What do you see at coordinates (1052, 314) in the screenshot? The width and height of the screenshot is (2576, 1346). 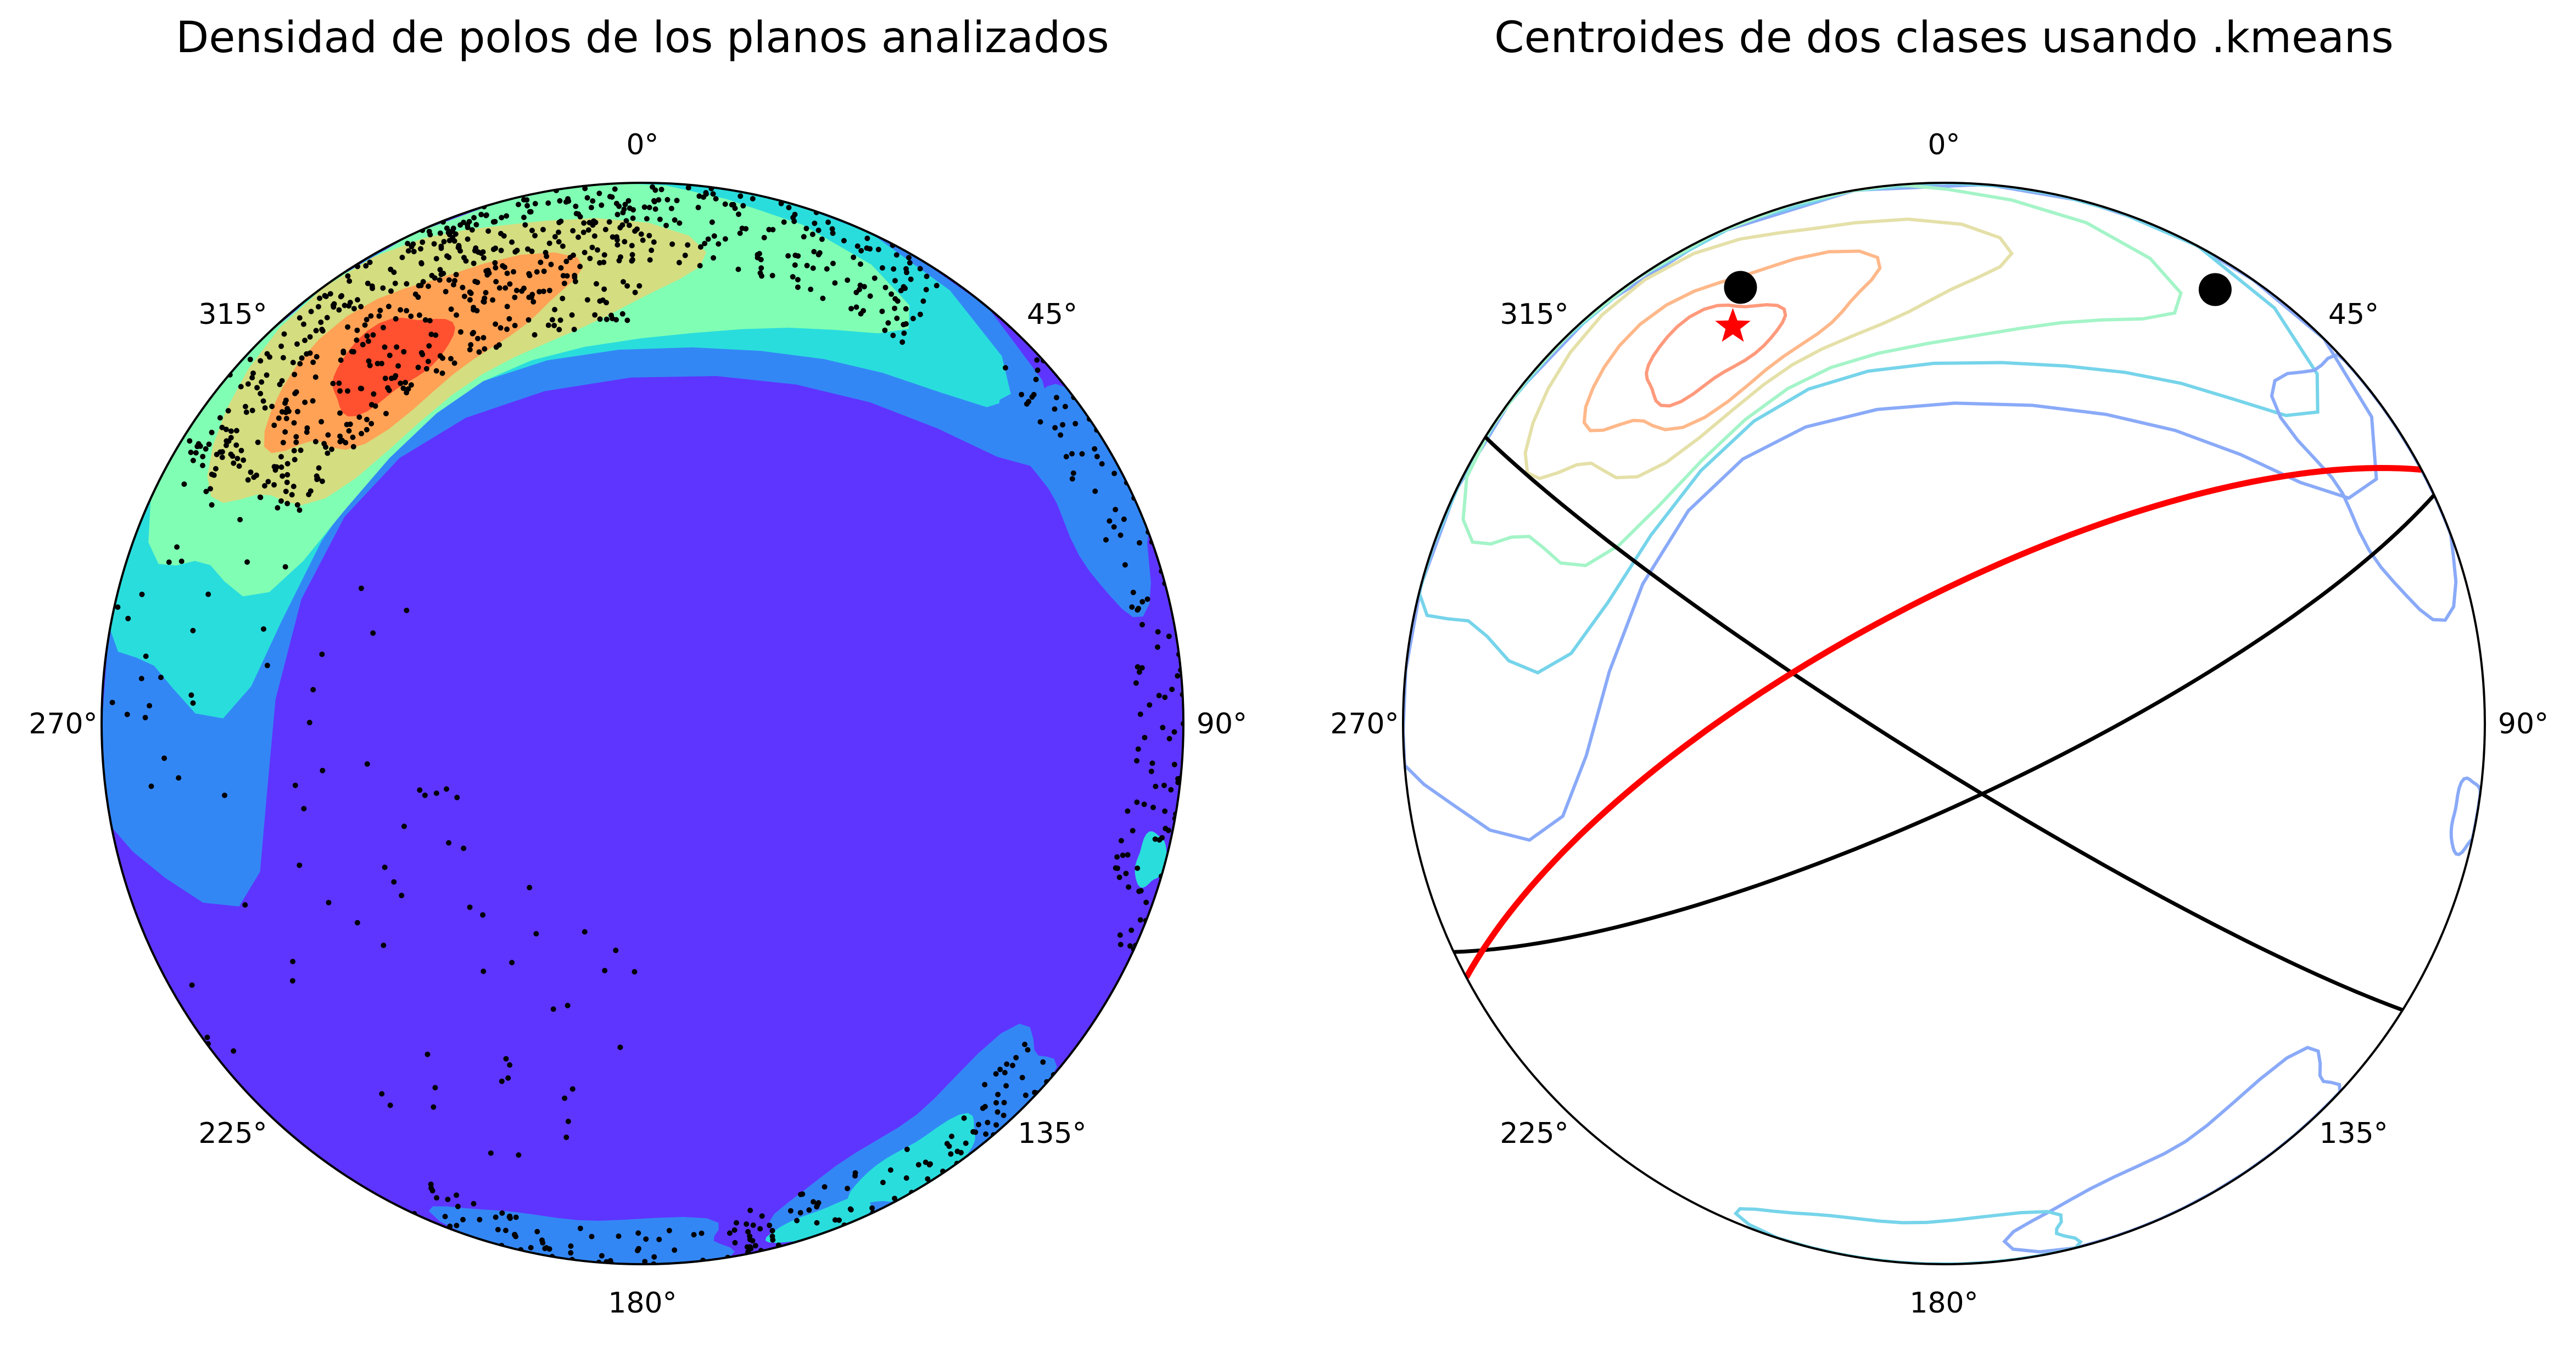 I see `azimuth-tick-label: 45°` at bounding box center [1052, 314].